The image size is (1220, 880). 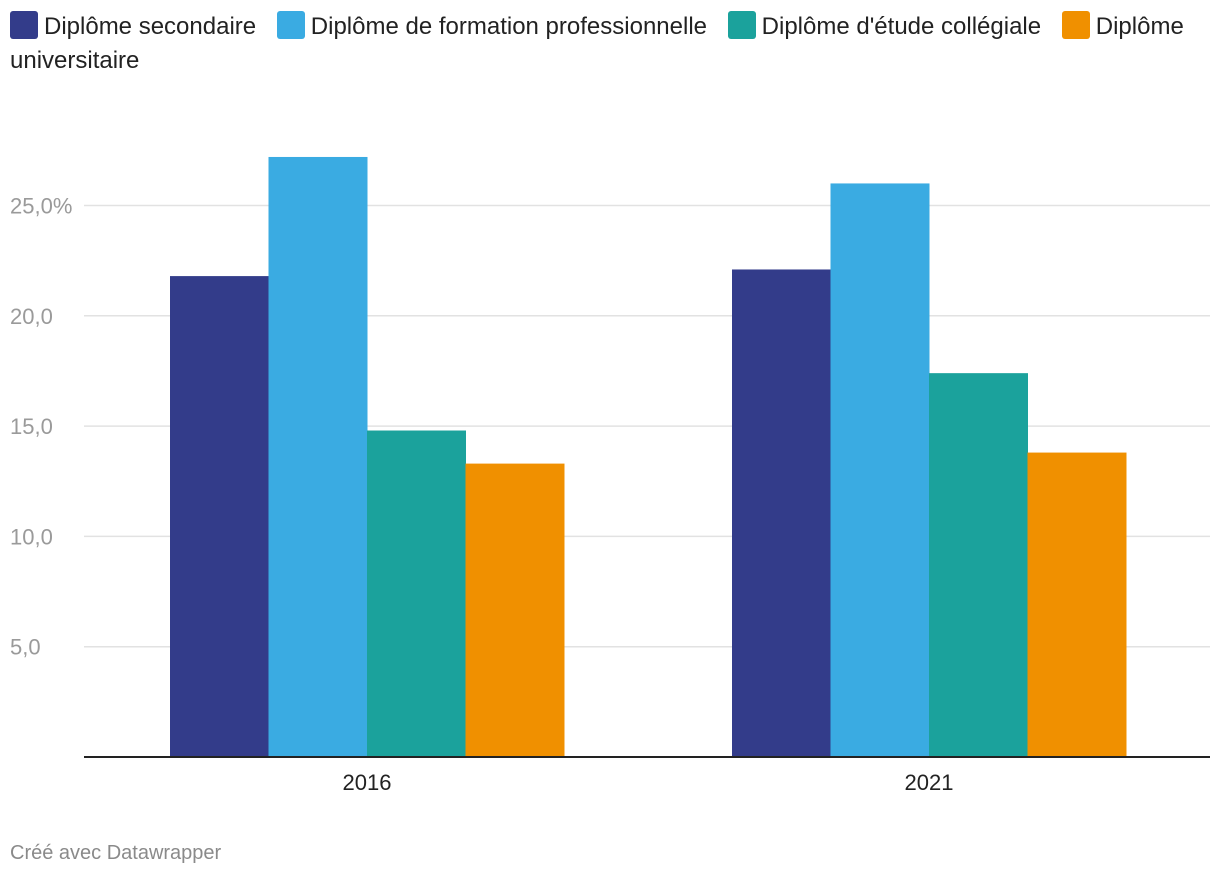 What do you see at coordinates (647, 775) in the screenshot?
I see `axes: 2016 2021` at bounding box center [647, 775].